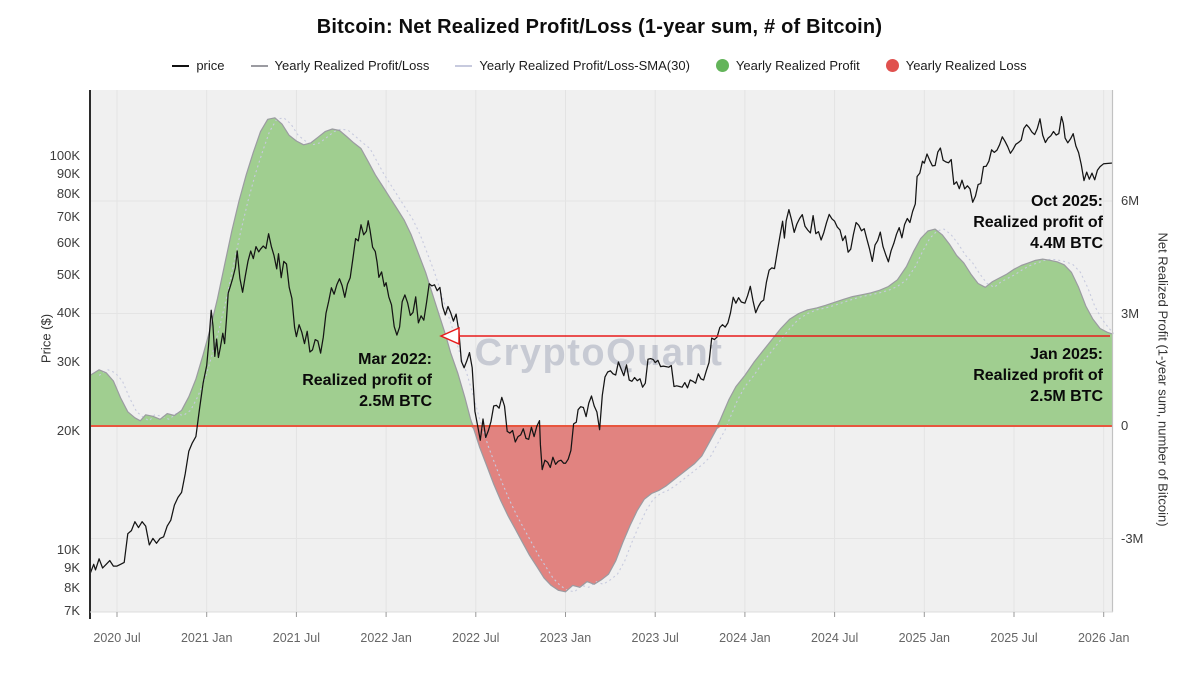 This screenshot has width=1199, height=684. I want to click on price-tick-label: 7K, so click(72, 611).